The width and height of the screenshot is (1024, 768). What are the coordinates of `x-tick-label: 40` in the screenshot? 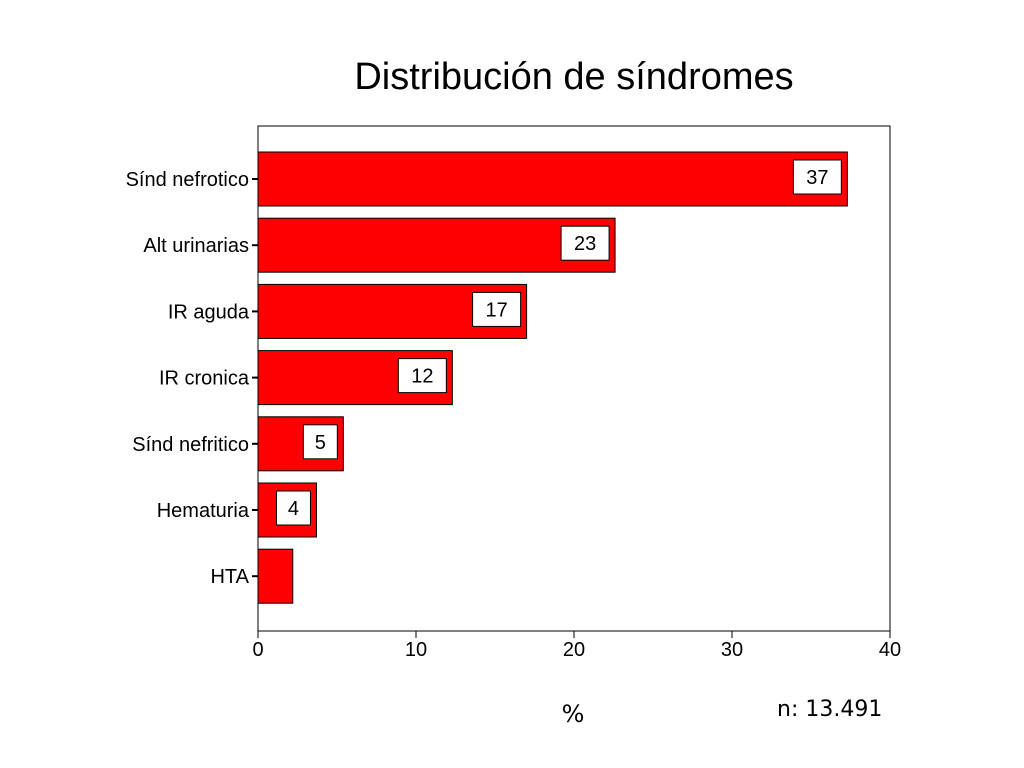 It's located at (890, 650).